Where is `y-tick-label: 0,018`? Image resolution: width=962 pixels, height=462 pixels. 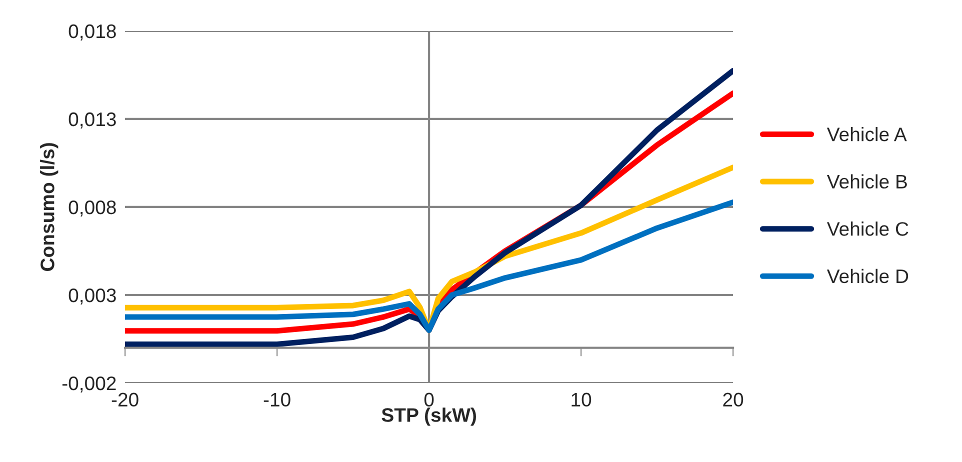
y-tick-label: 0,018 is located at coordinates (92, 32).